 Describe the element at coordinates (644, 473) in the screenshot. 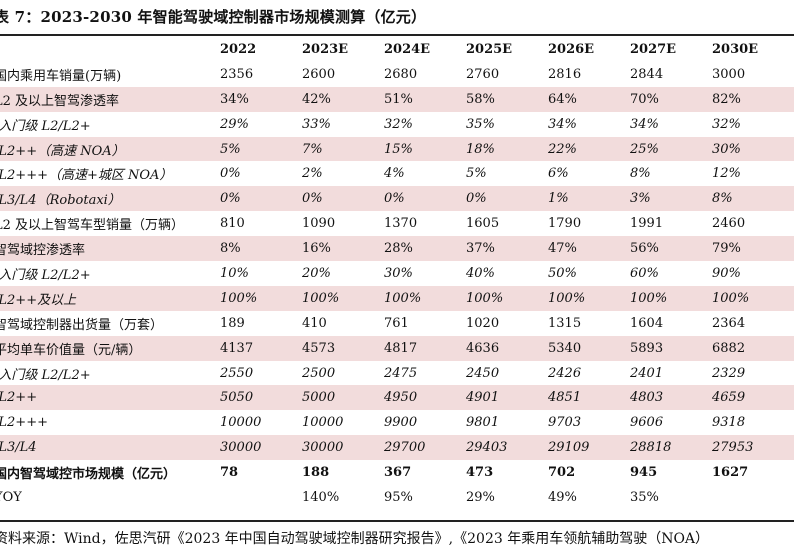

I see `value-cell: 945` at that location.